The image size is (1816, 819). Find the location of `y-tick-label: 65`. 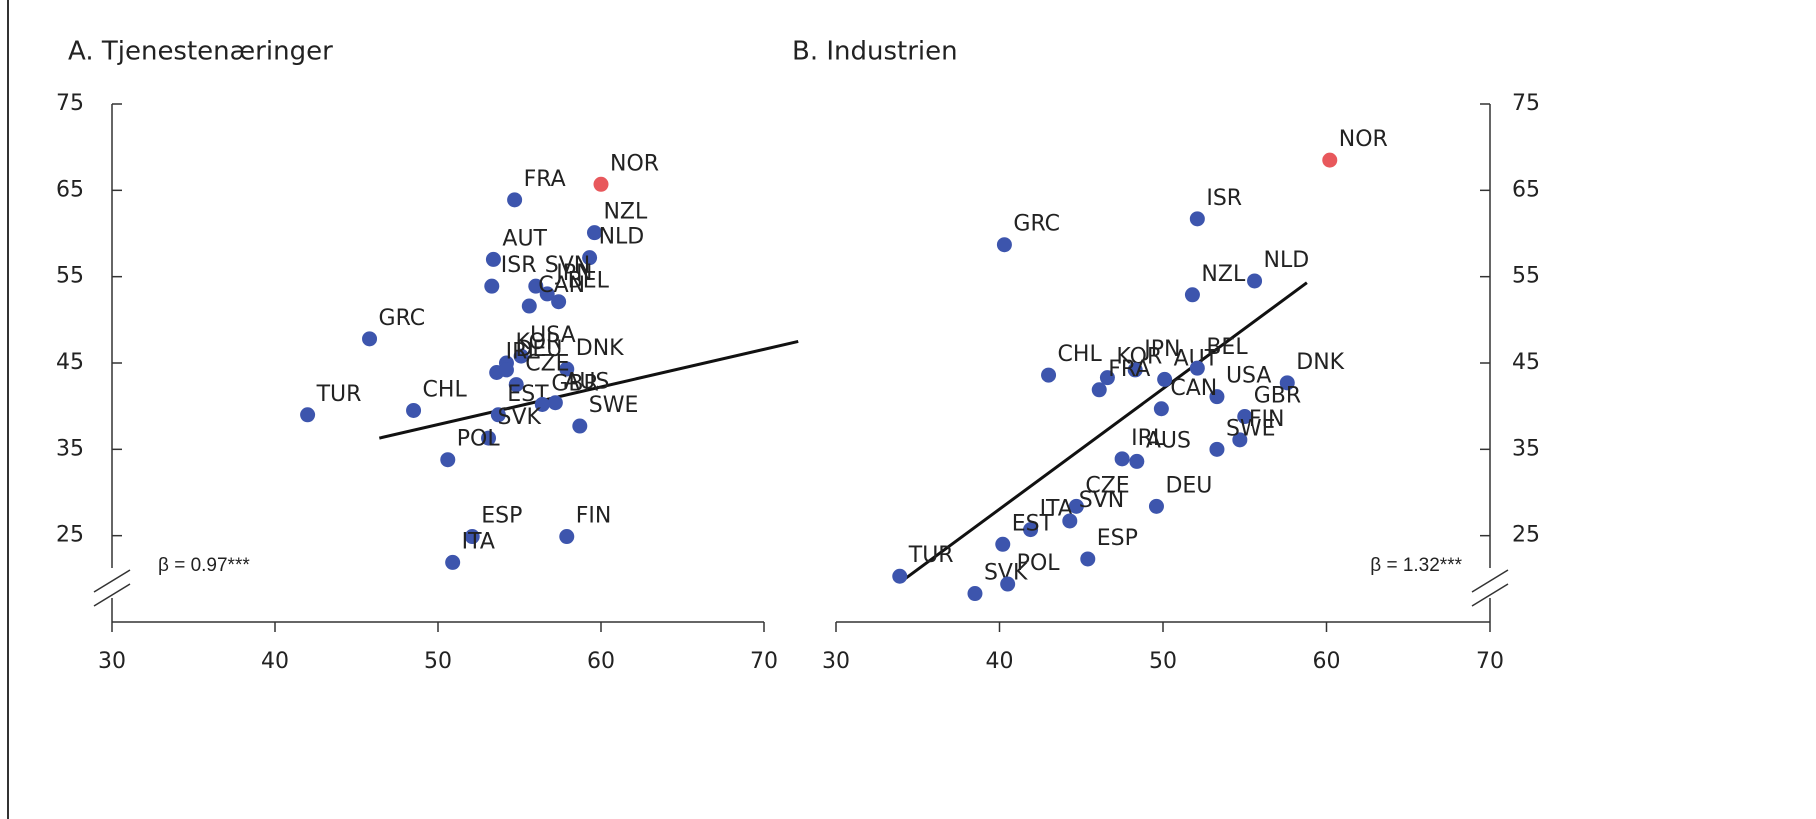

y-tick-label: 65 is located at coordinates (70, 189).